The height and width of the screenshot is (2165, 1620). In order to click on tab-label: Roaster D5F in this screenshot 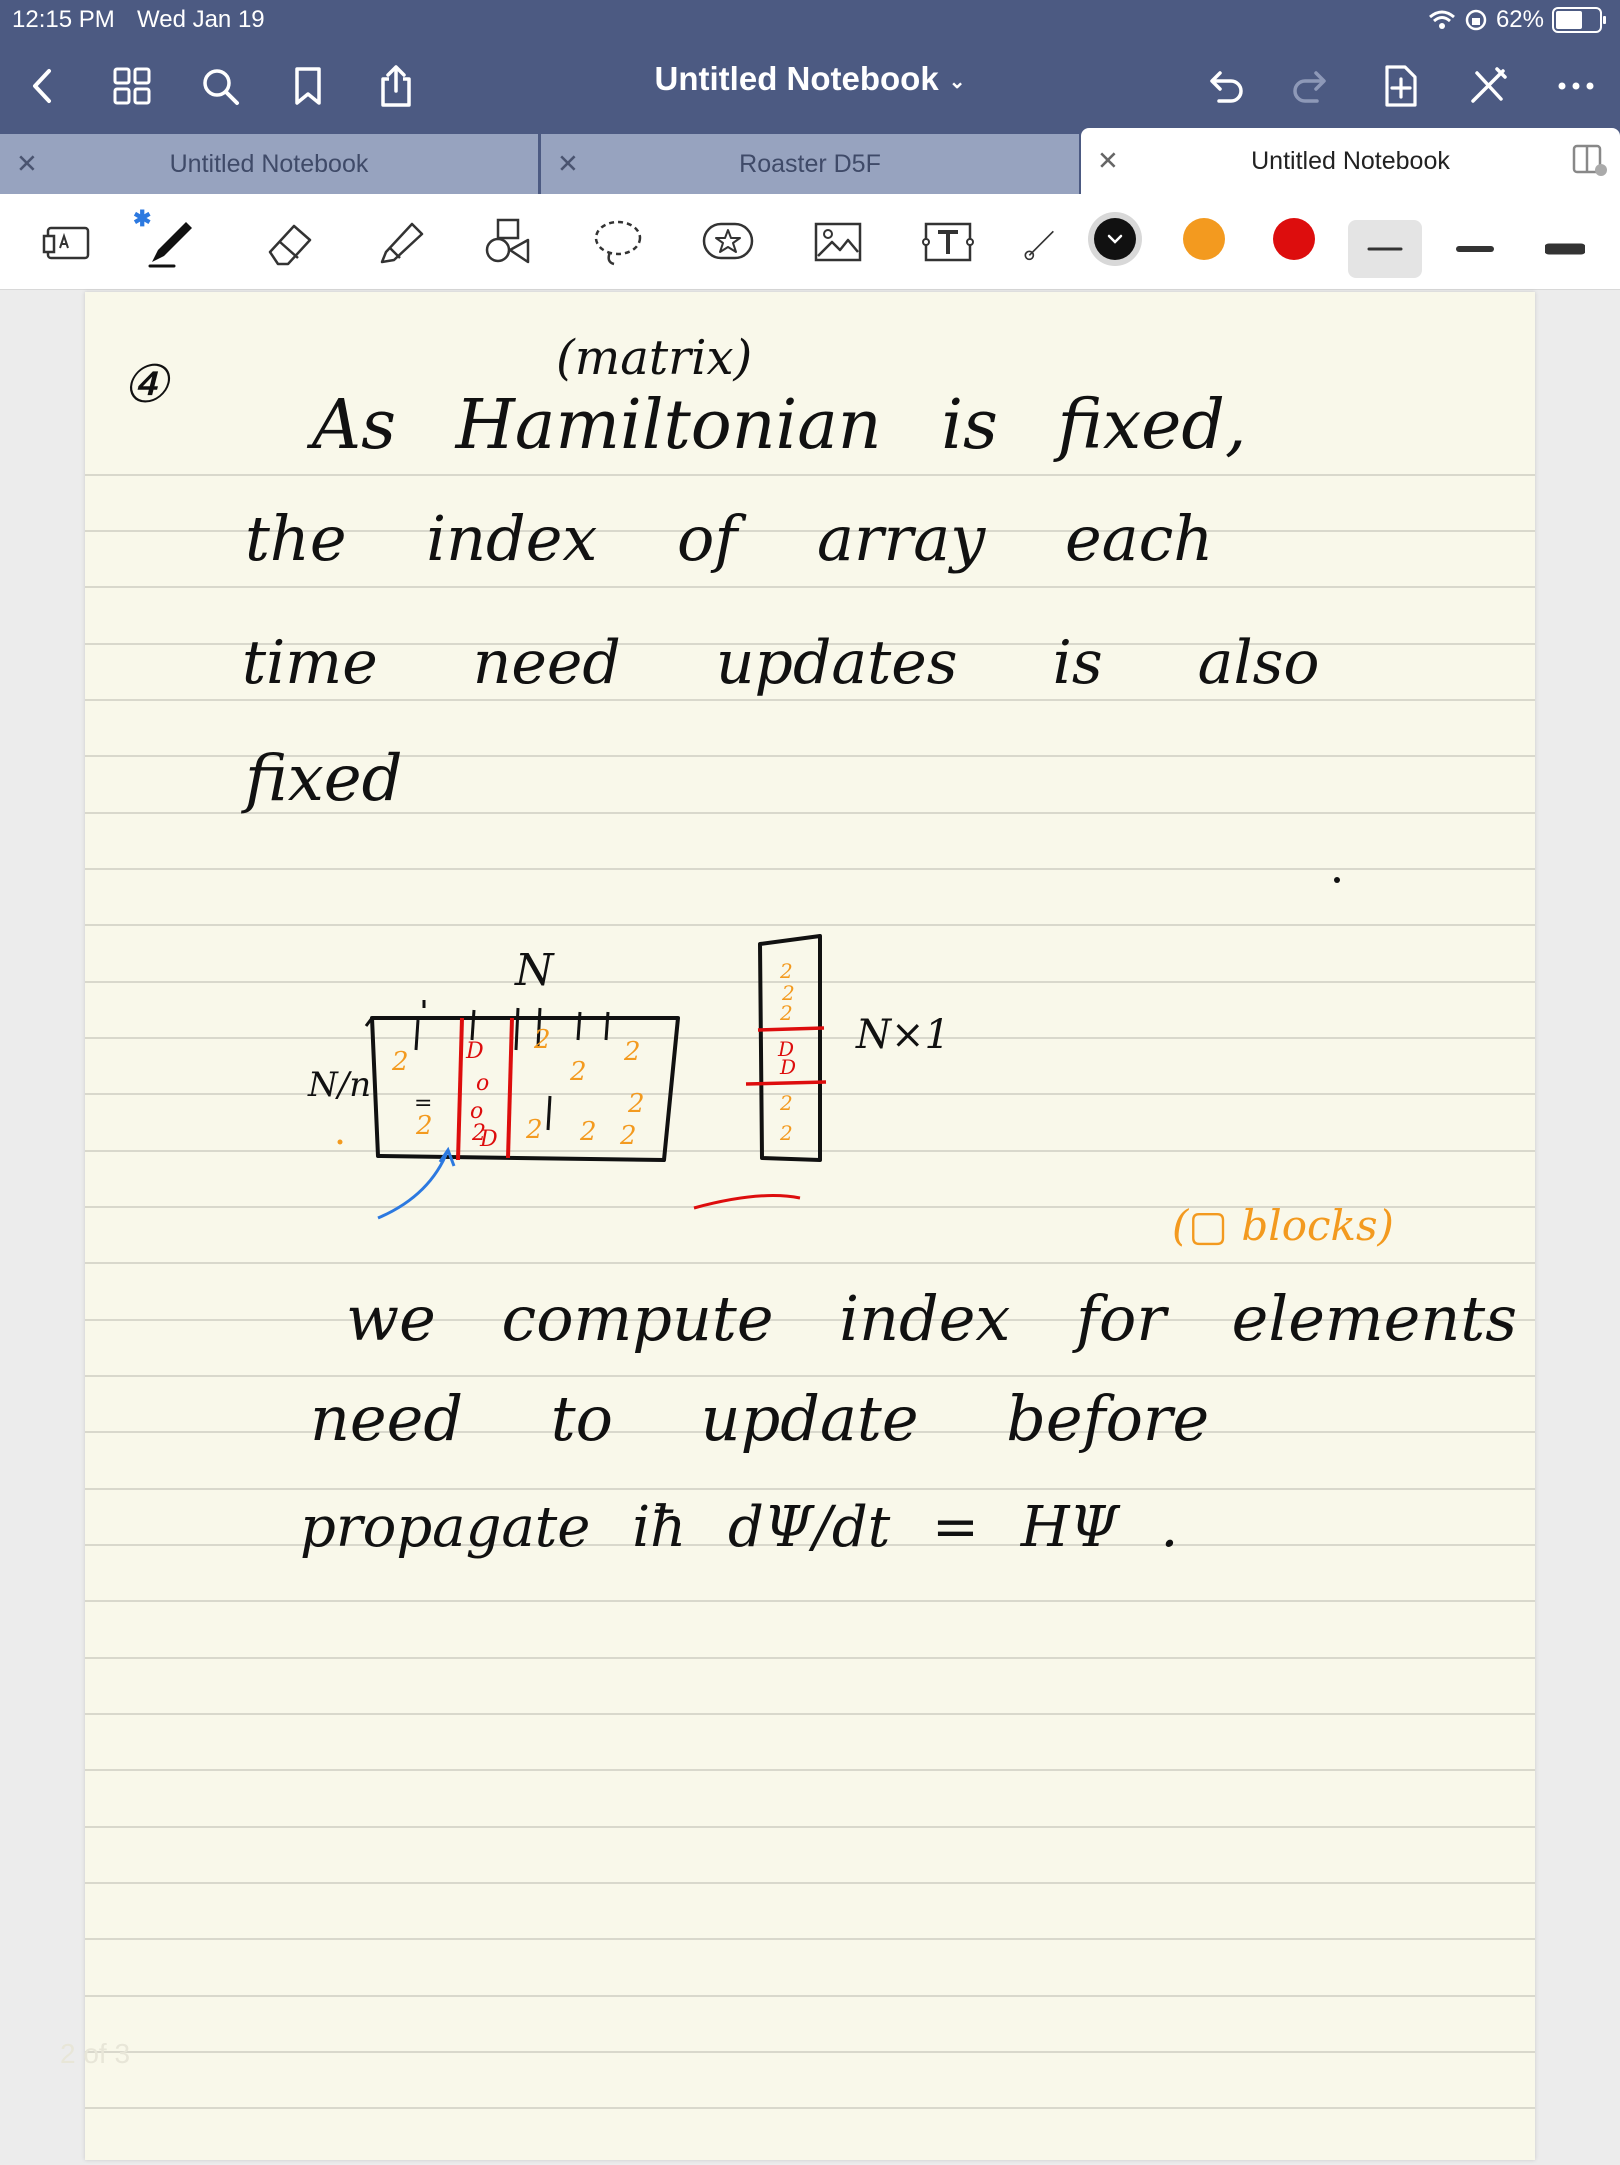, I will do `click(810, 163)`.